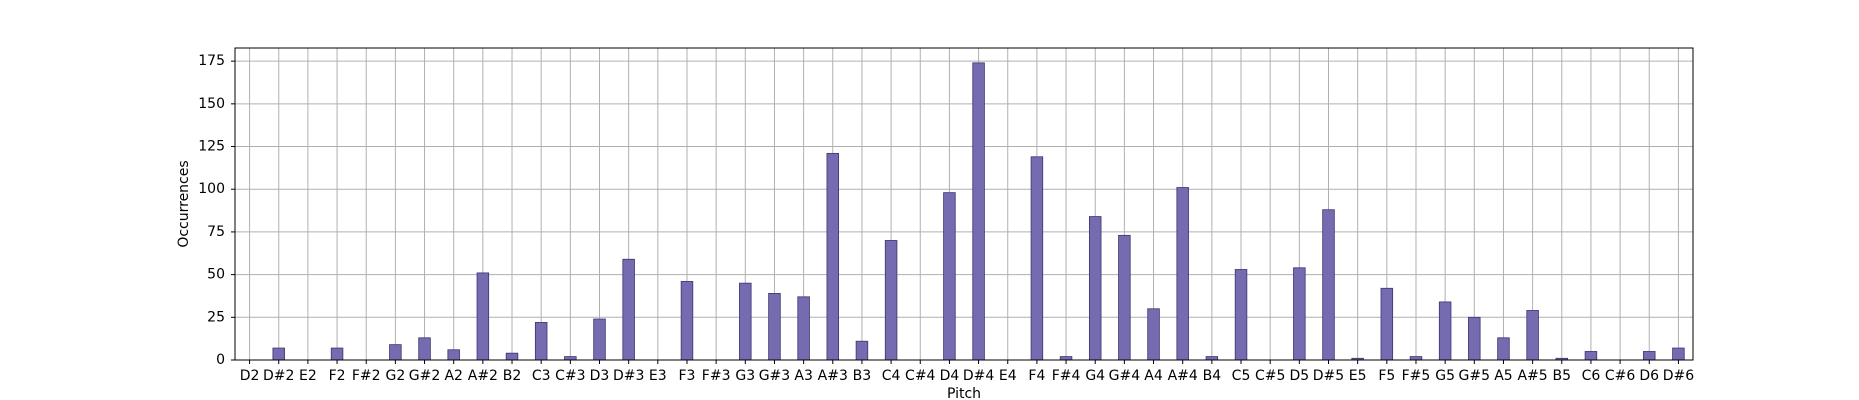  Describe the element at coordinates (833, 376) in the screenshot. I see `x-tick-label: A#3` at that location.